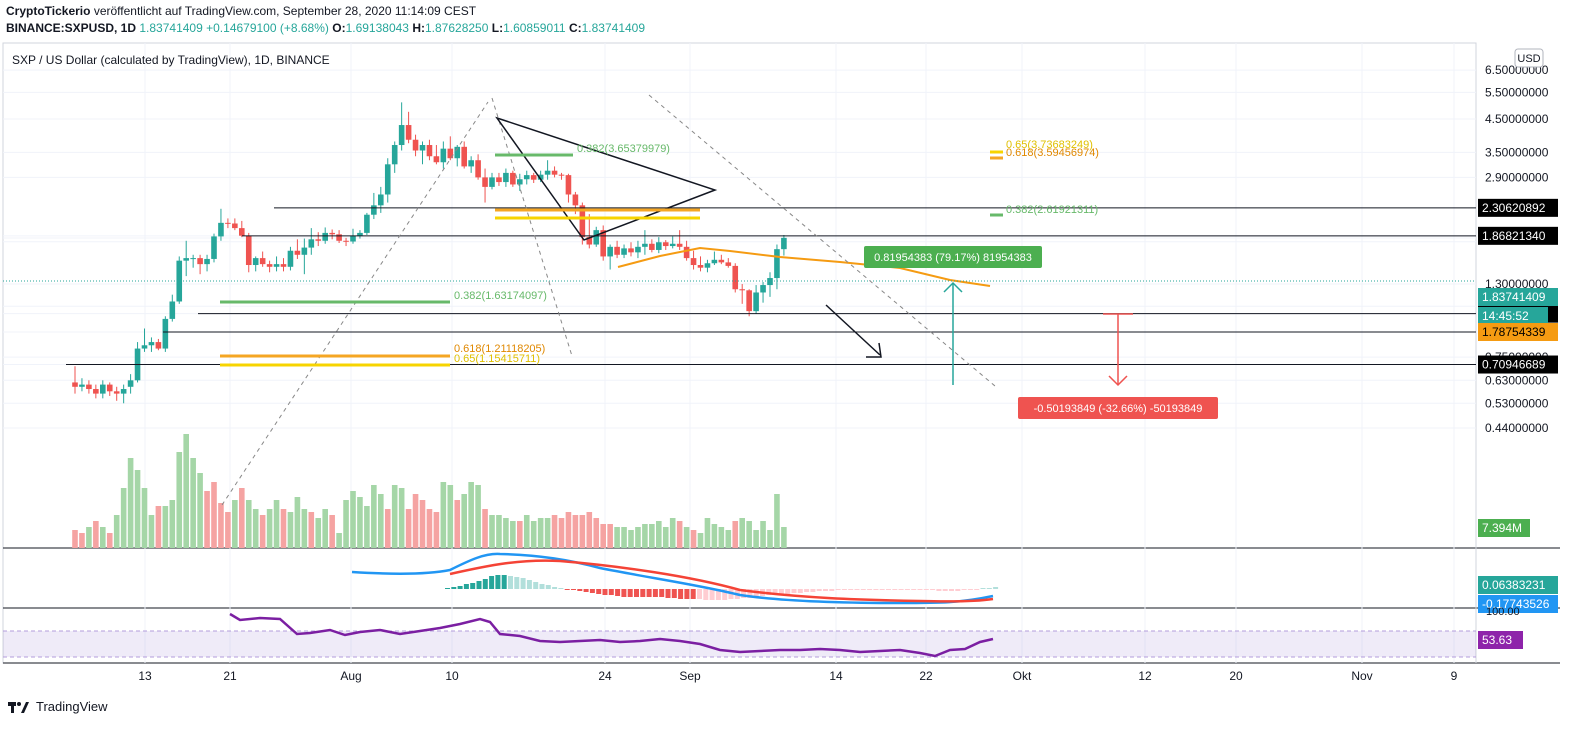 The height and width of the screenshot is (731, 1578). What do you see at coordinates (953, 258) in the screenshot?
I see `measure-label-green: 0.81954383 (79.17%) 81954383` at bounding box center [953, 258].